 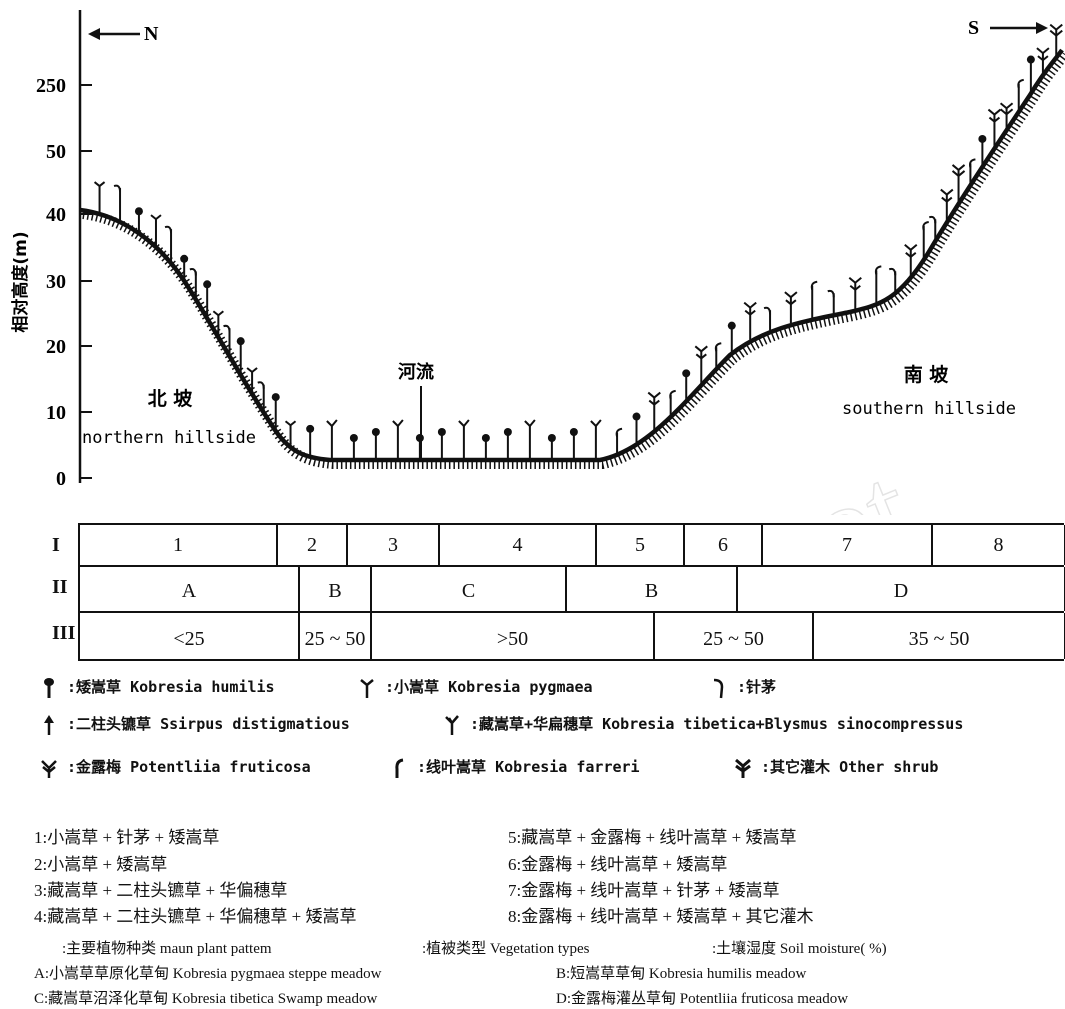 I want to click on combination-4: 4:藏嵩草 + 二柱头镳草 + 华偏穗草 + 矮嵩草, so click(x=195, y=914).